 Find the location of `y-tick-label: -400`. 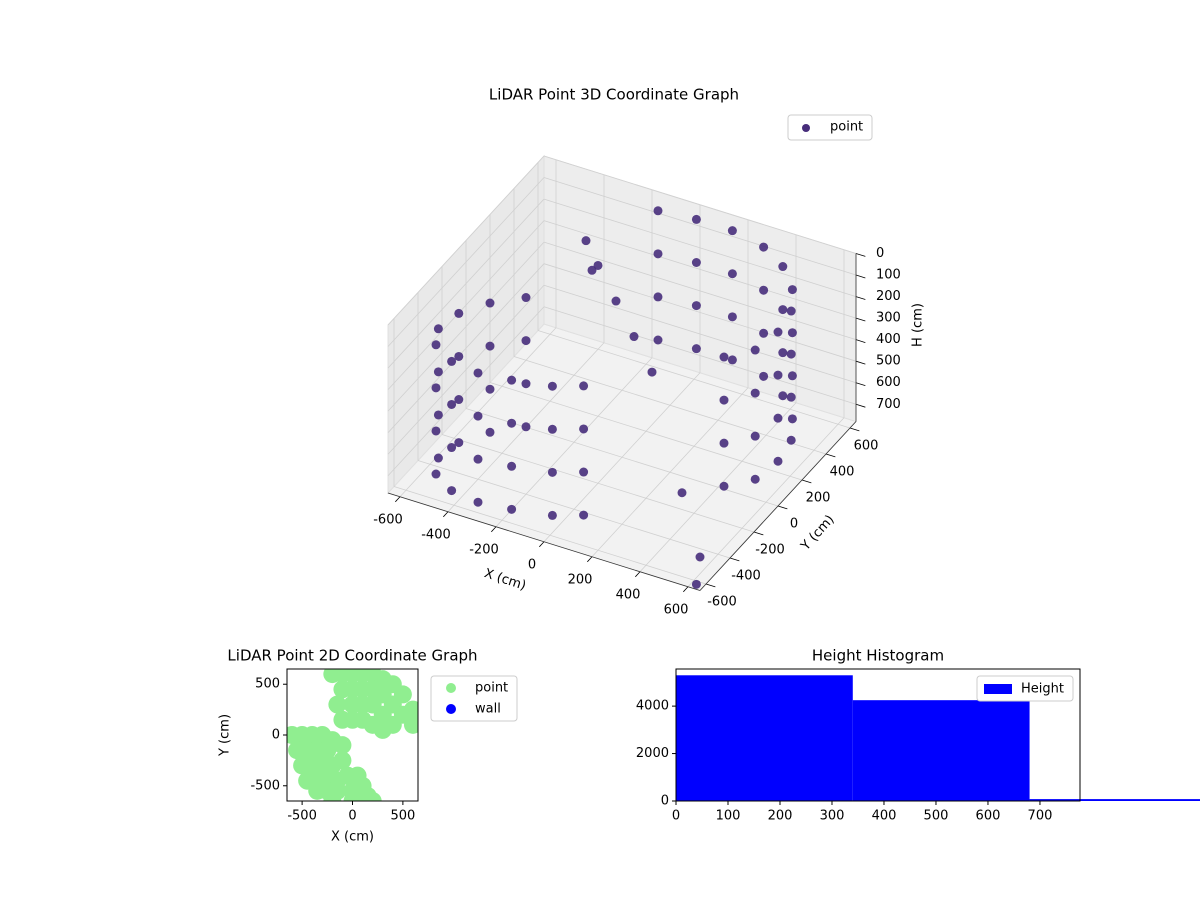

y-tick-label: -400 is located at coordinates (746, 576).